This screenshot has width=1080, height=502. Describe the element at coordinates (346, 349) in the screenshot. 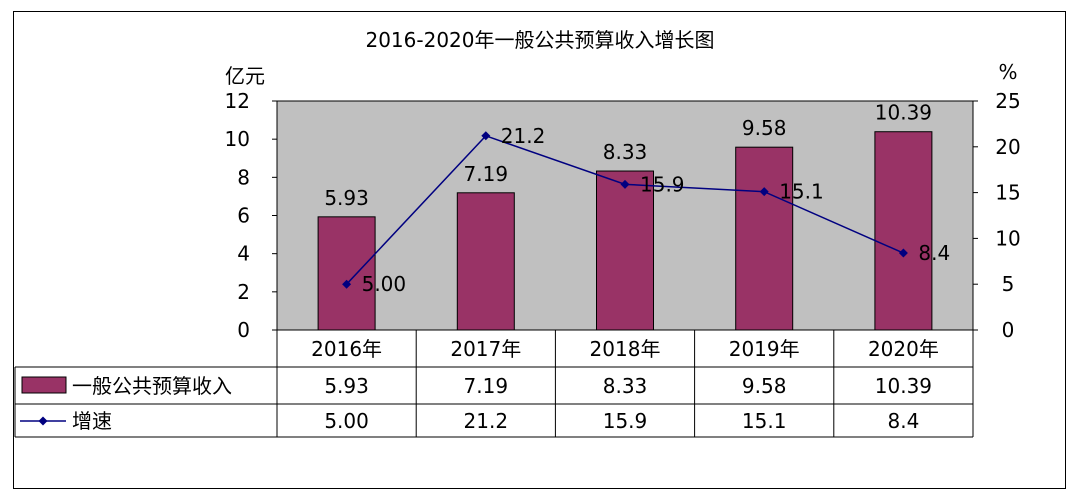

I see `category-label: 2016年` at that location.